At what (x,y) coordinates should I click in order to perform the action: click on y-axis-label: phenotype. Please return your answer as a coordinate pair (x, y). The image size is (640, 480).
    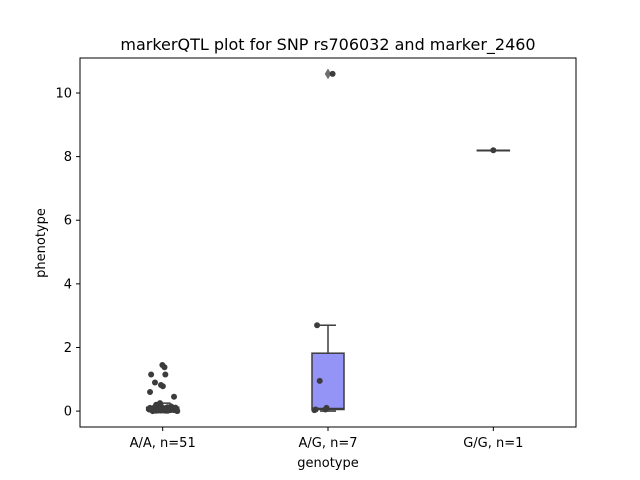
    Looking at the image, I should click on (41, 243).